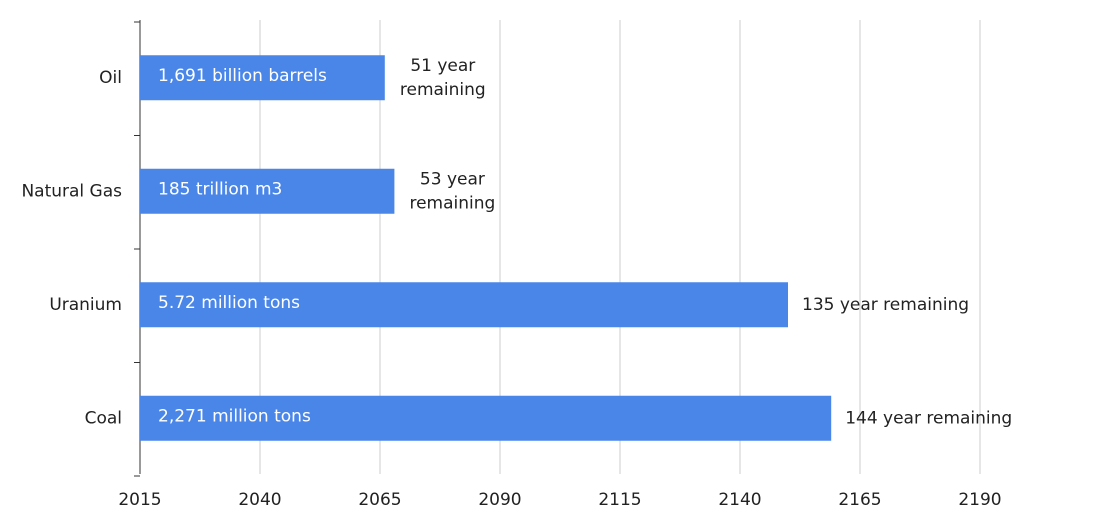 The height and width of the screenshot is (526, 1098). Describe the element at coordinates (71, 191) in the screenshot. I see `y-tick-label: Natural Gas` at that location.